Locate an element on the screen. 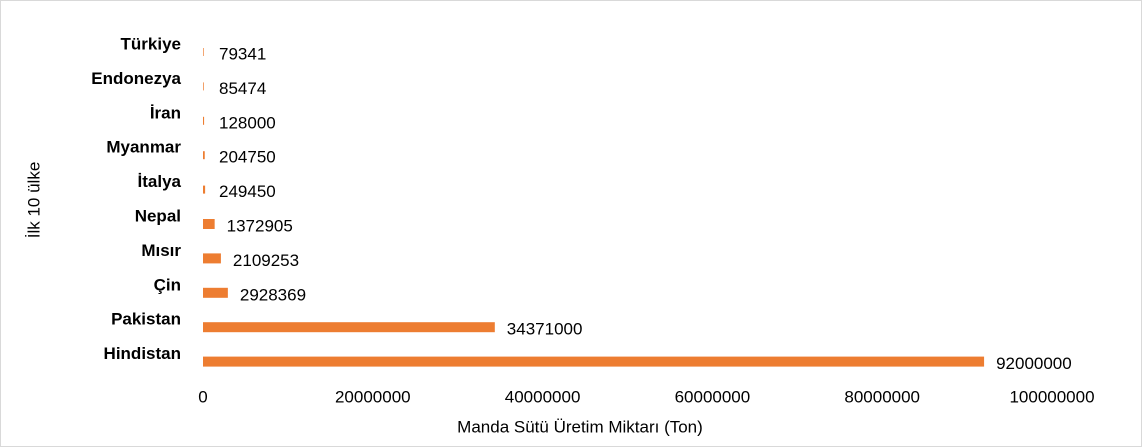 The image size is (1142, 447). value-label: 85474 is located at coordinates (242, 88).